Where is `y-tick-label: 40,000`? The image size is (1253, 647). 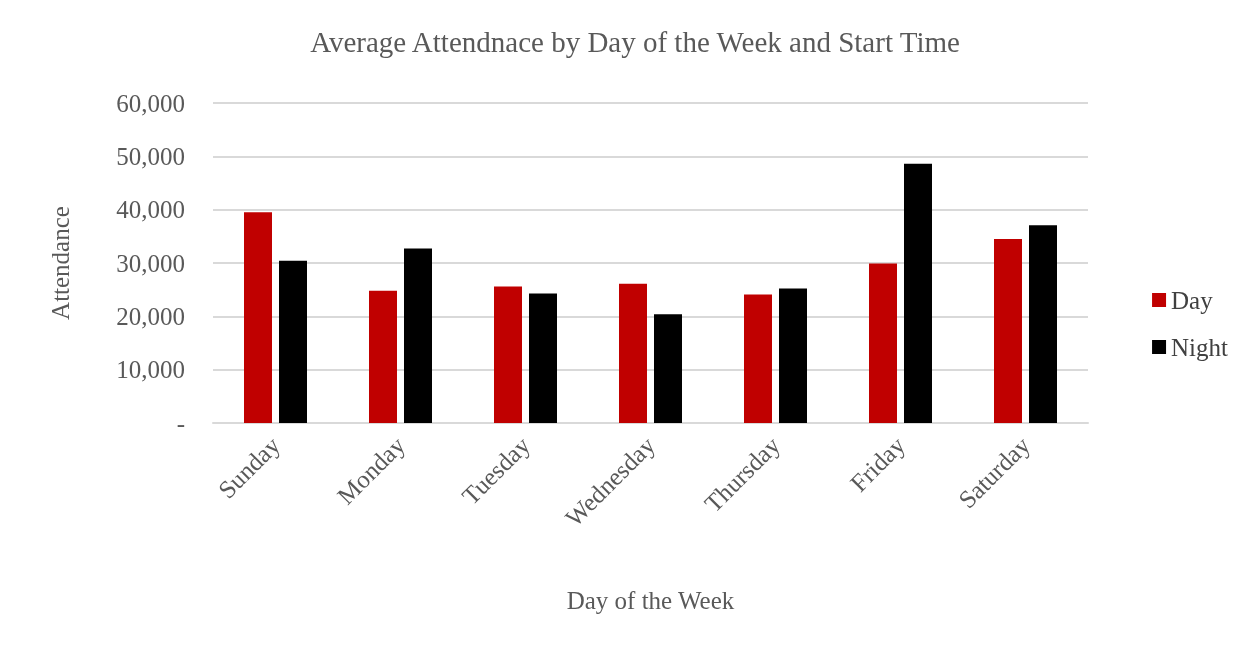 y-tick-label: 40,000 is located at coordinates (150, 210).